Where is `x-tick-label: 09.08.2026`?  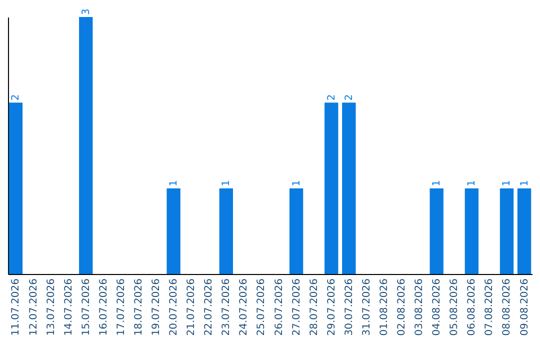
x-tick-label: 09.08.2026 is located at coordinates (524, 307).